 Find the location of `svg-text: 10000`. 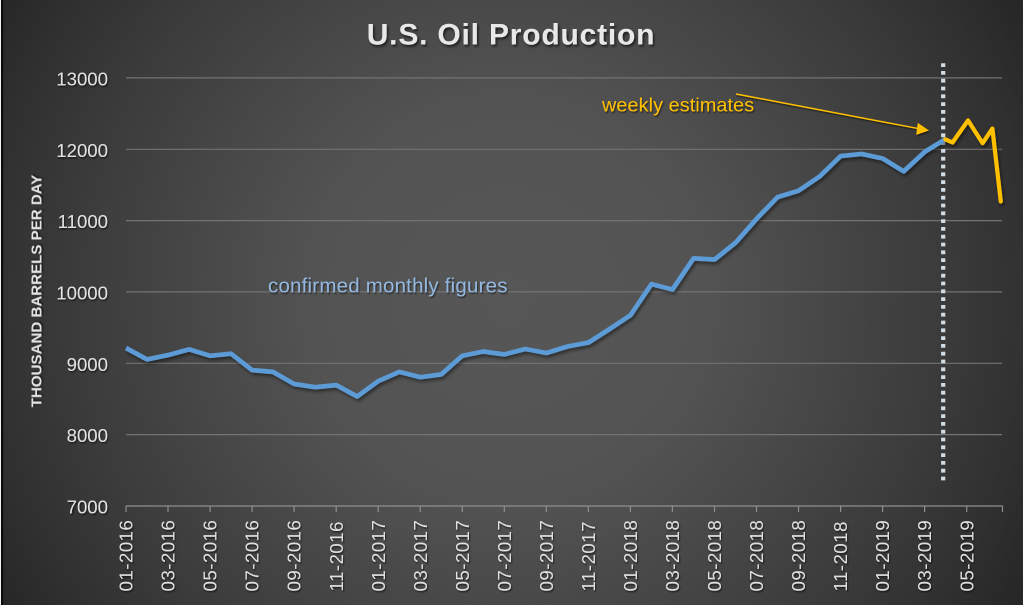

svg-text: 10000 is located at coordinates (82, 293).